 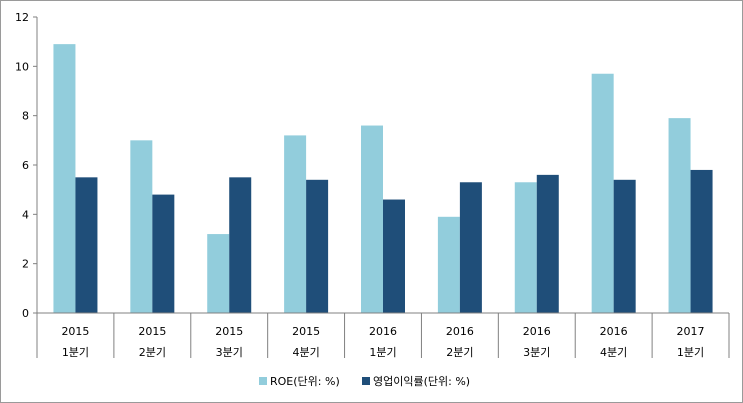 I want to click on y-tick-label: 6, so click(x=25, y=165).